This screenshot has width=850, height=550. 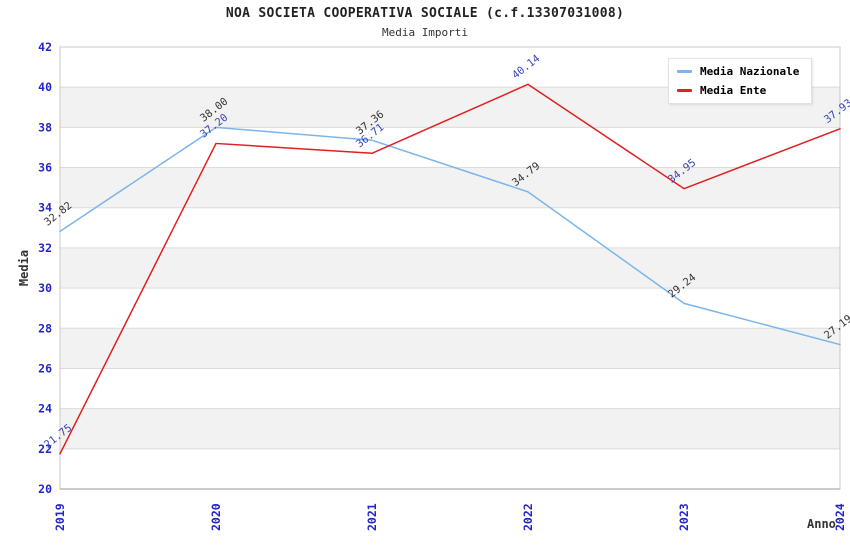 What do you see at coordinates (684, 71) in the screenshot?
I see `legend-swatch-blue-line-icon` at bounding box center [684, 71].